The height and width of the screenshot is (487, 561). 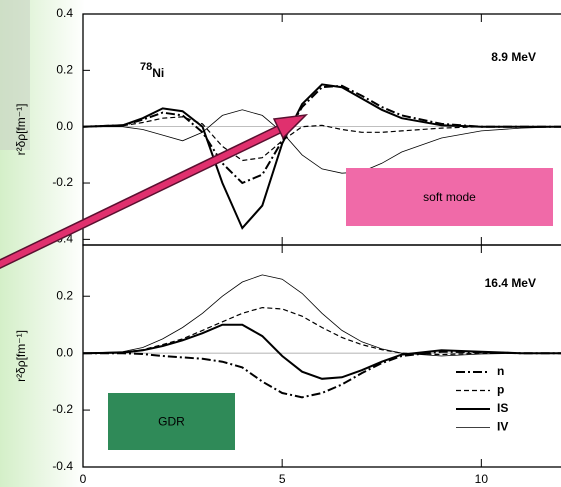 I want to click on annotation-text: GDR, so click(x=171, y=422).